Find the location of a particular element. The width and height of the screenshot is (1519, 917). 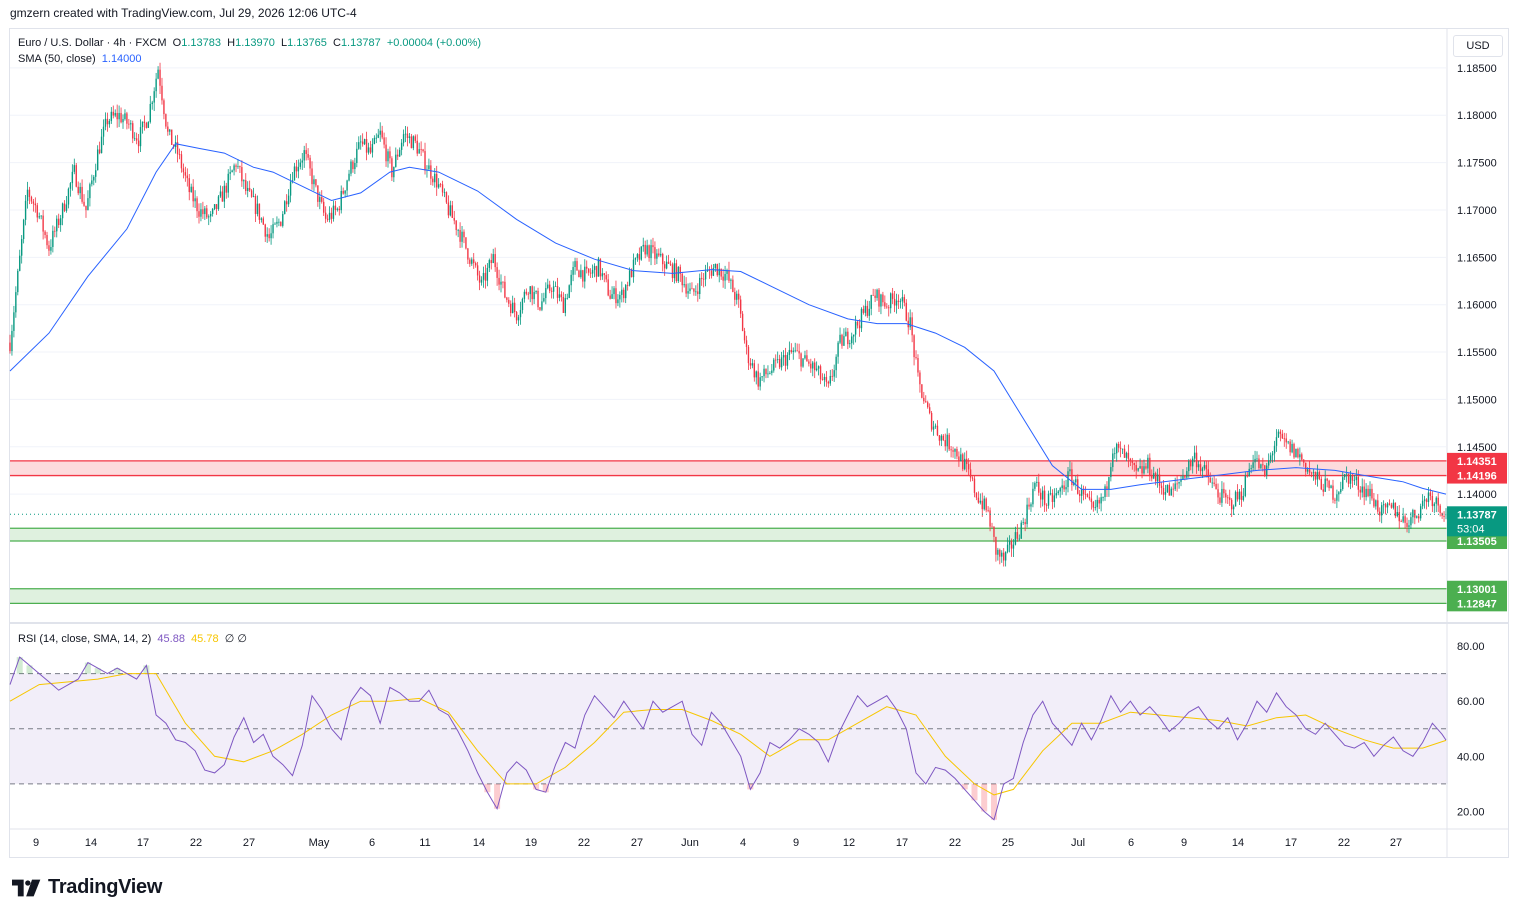

time-tick-label: 27 is located at coordinates (637, 843).